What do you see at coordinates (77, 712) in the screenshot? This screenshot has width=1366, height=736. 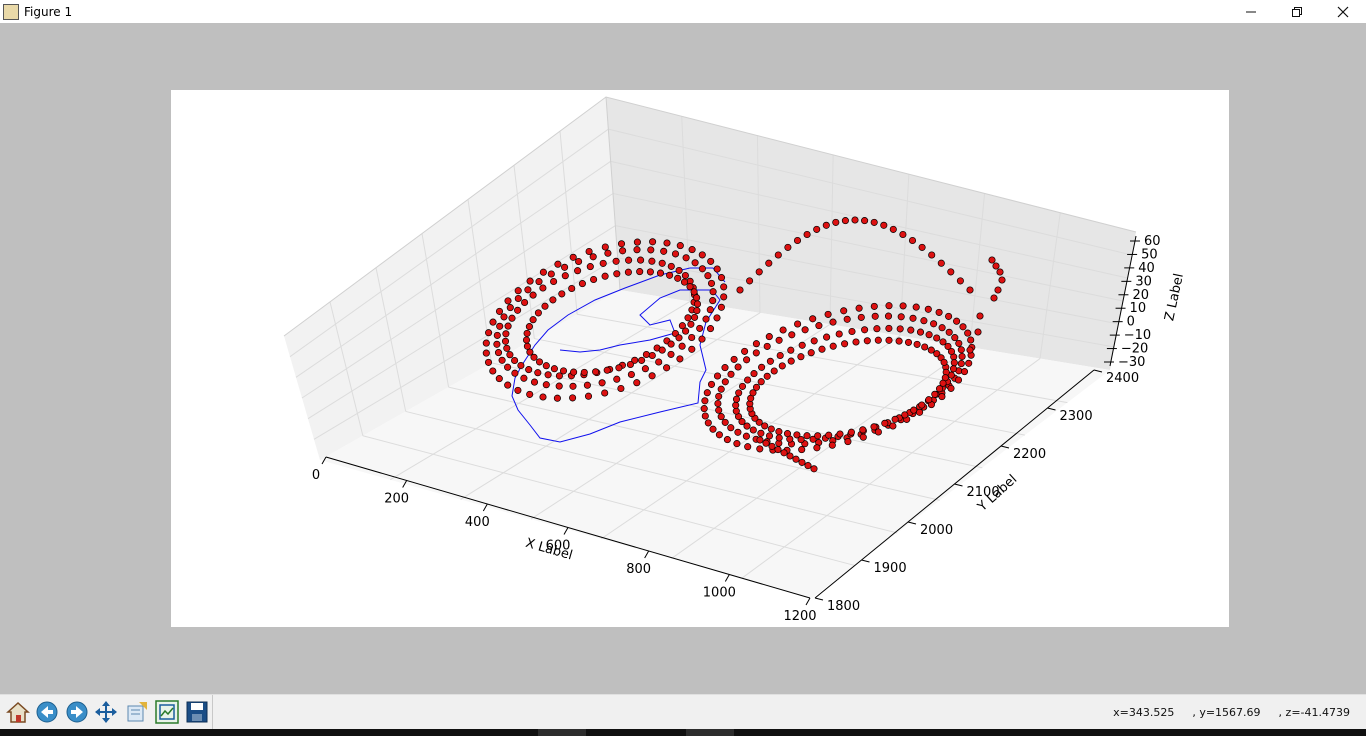 I see `forward-button` at bounding box center [77, 712].